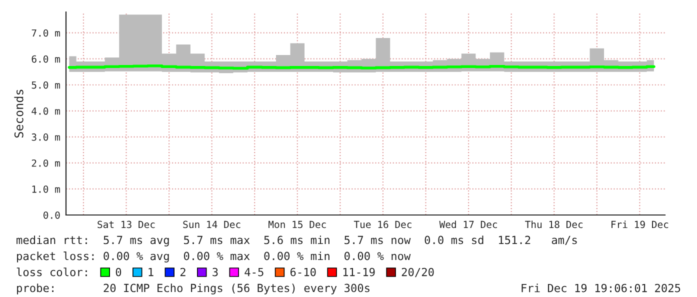 Image resolution: width=697 pixels, height=297 pixels. Describe the element at coordinates (19, 114) in the screenshot. I see `y-axis-title: Seconds` at that location.